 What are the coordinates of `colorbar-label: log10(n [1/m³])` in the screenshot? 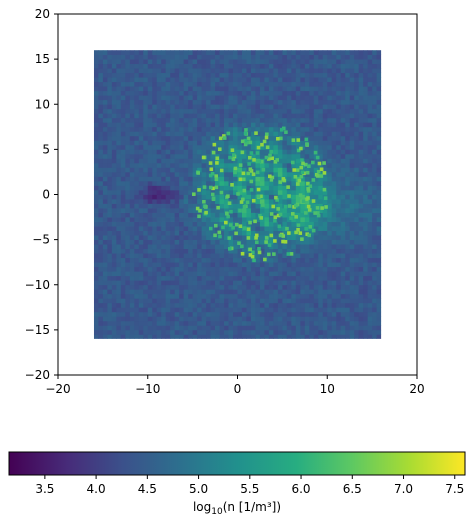 It's located at (237, 508).